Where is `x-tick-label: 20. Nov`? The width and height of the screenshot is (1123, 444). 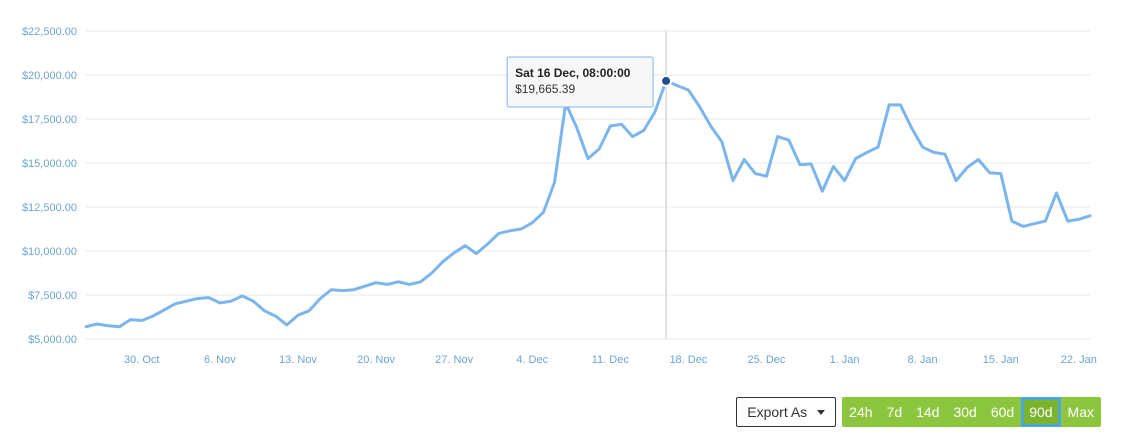 x-tick-label: 20. Nov is located at coordinates (376, 360).